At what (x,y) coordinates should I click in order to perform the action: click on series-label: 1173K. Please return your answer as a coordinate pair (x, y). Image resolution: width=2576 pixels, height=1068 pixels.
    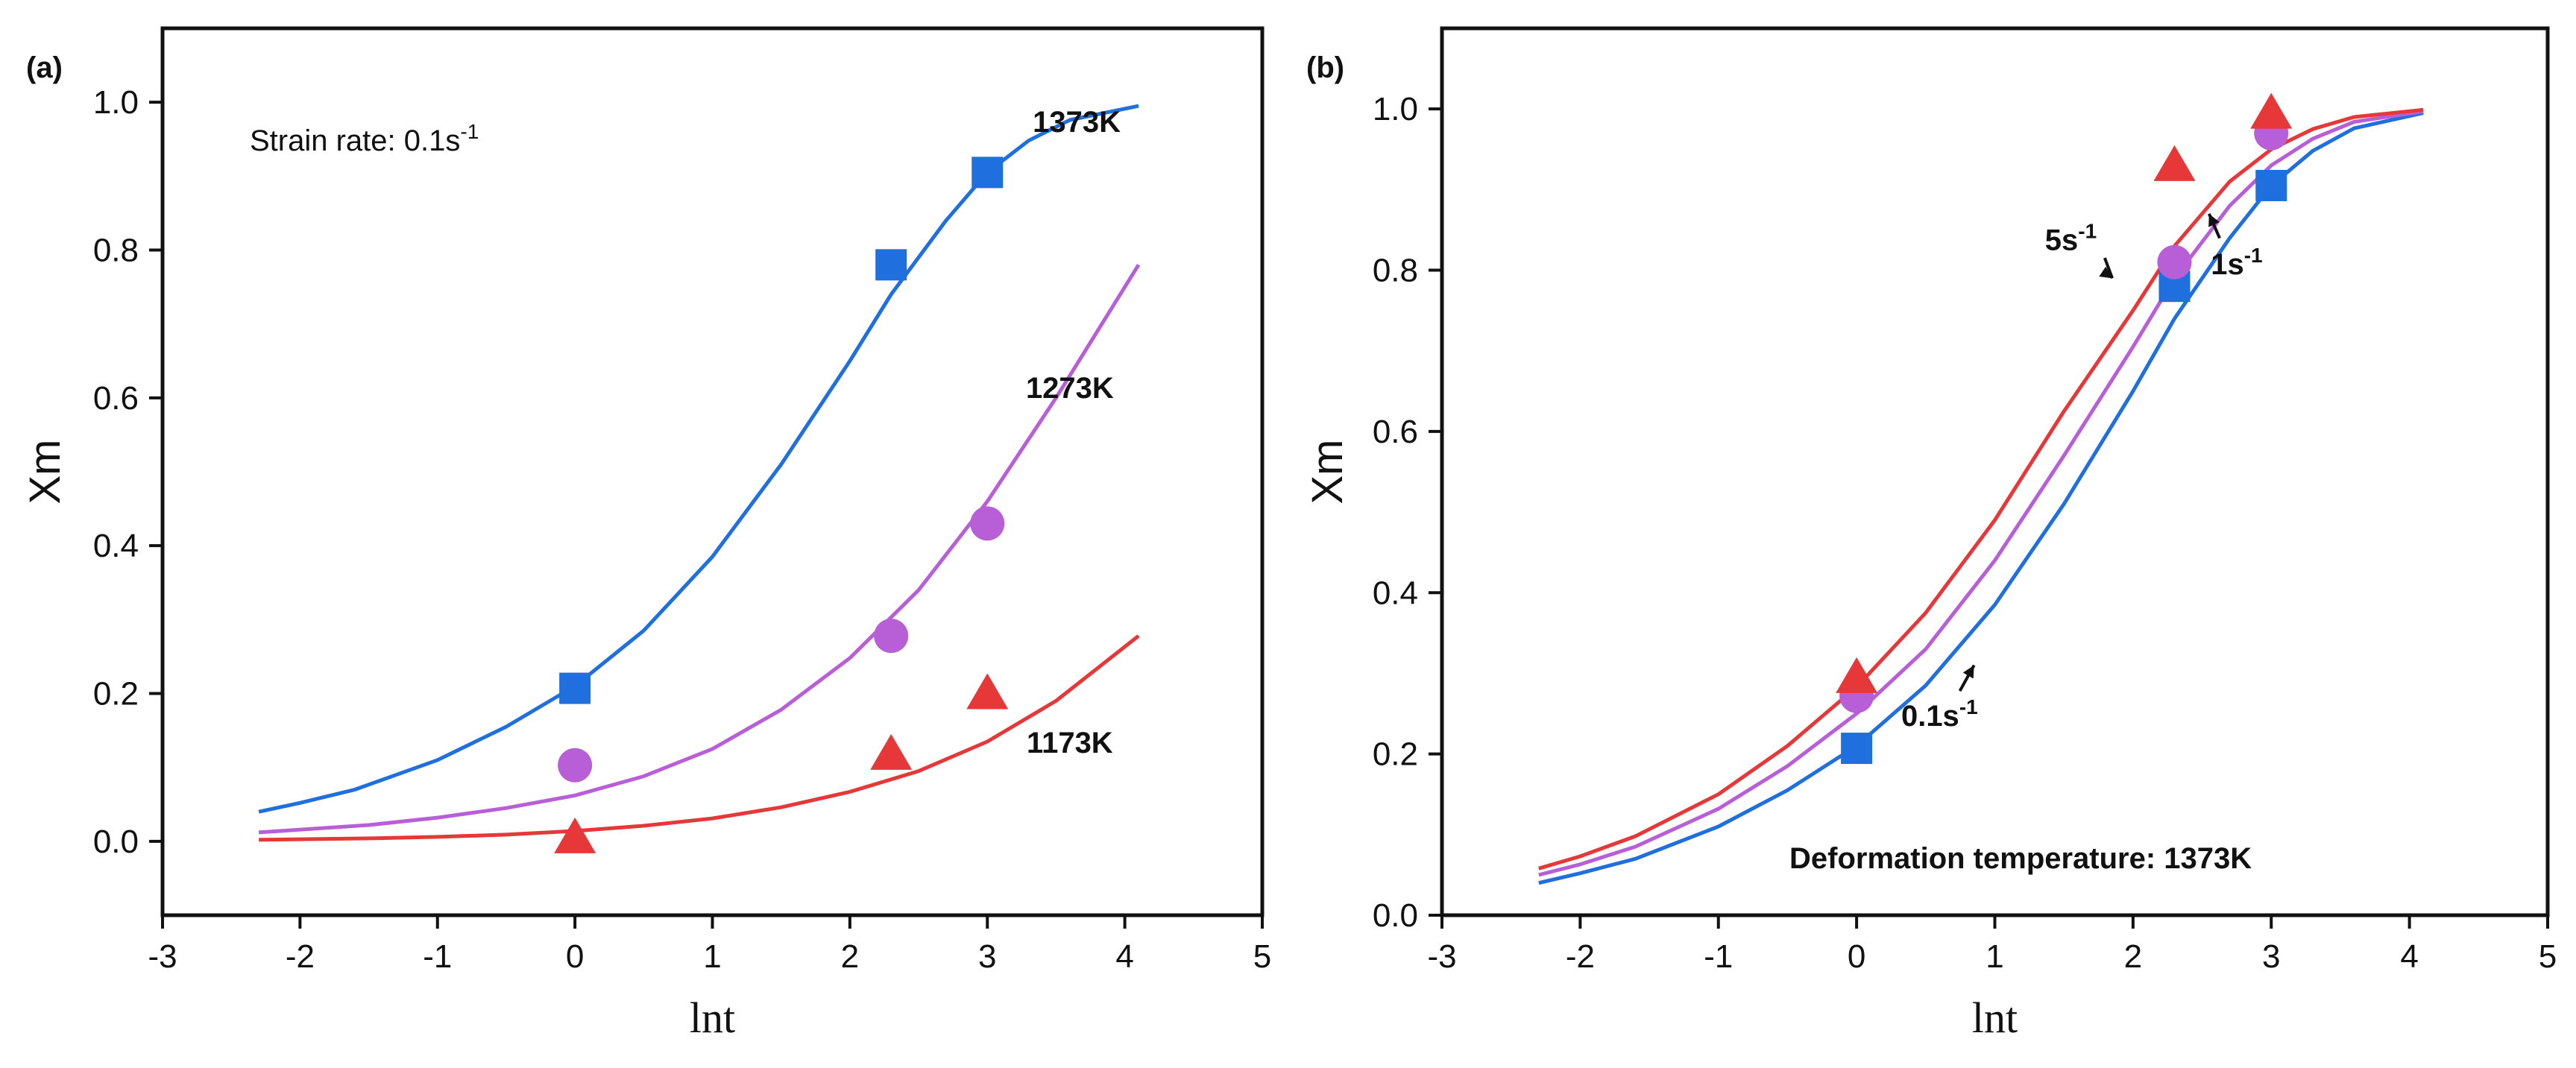
    Looking at the image, I should click on (1070, 743).